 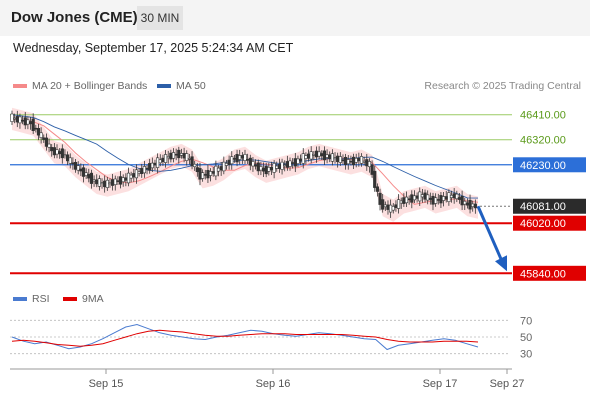 I want to click on legend-ma20: MA 20 + Bollinger Bands, so click(x=80, y=86).